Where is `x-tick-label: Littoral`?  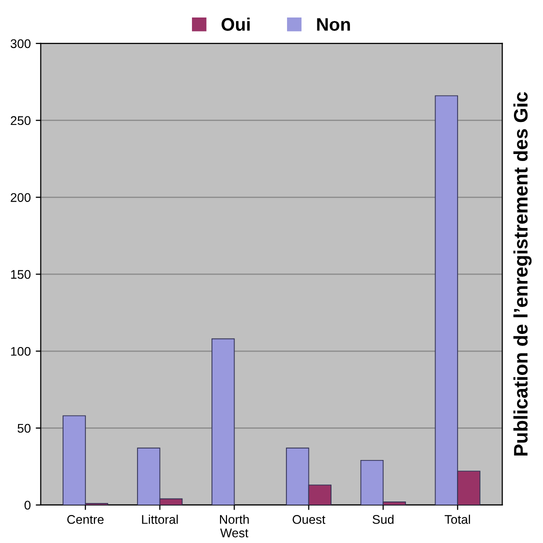
x-tick-label: Littoral is located at coordinates (160, 519).